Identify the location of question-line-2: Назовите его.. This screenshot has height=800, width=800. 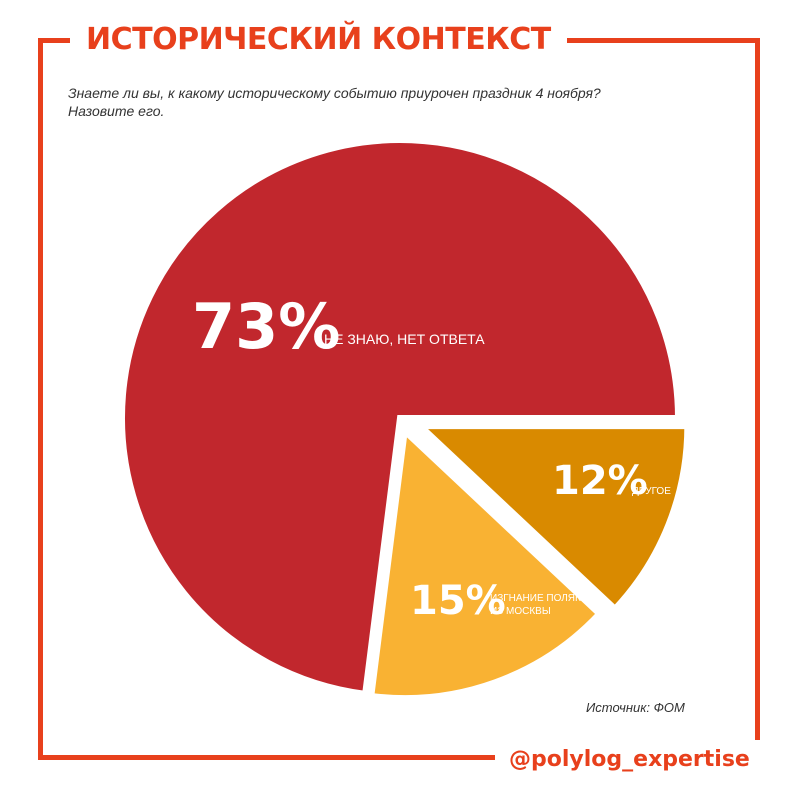
(116, 111).